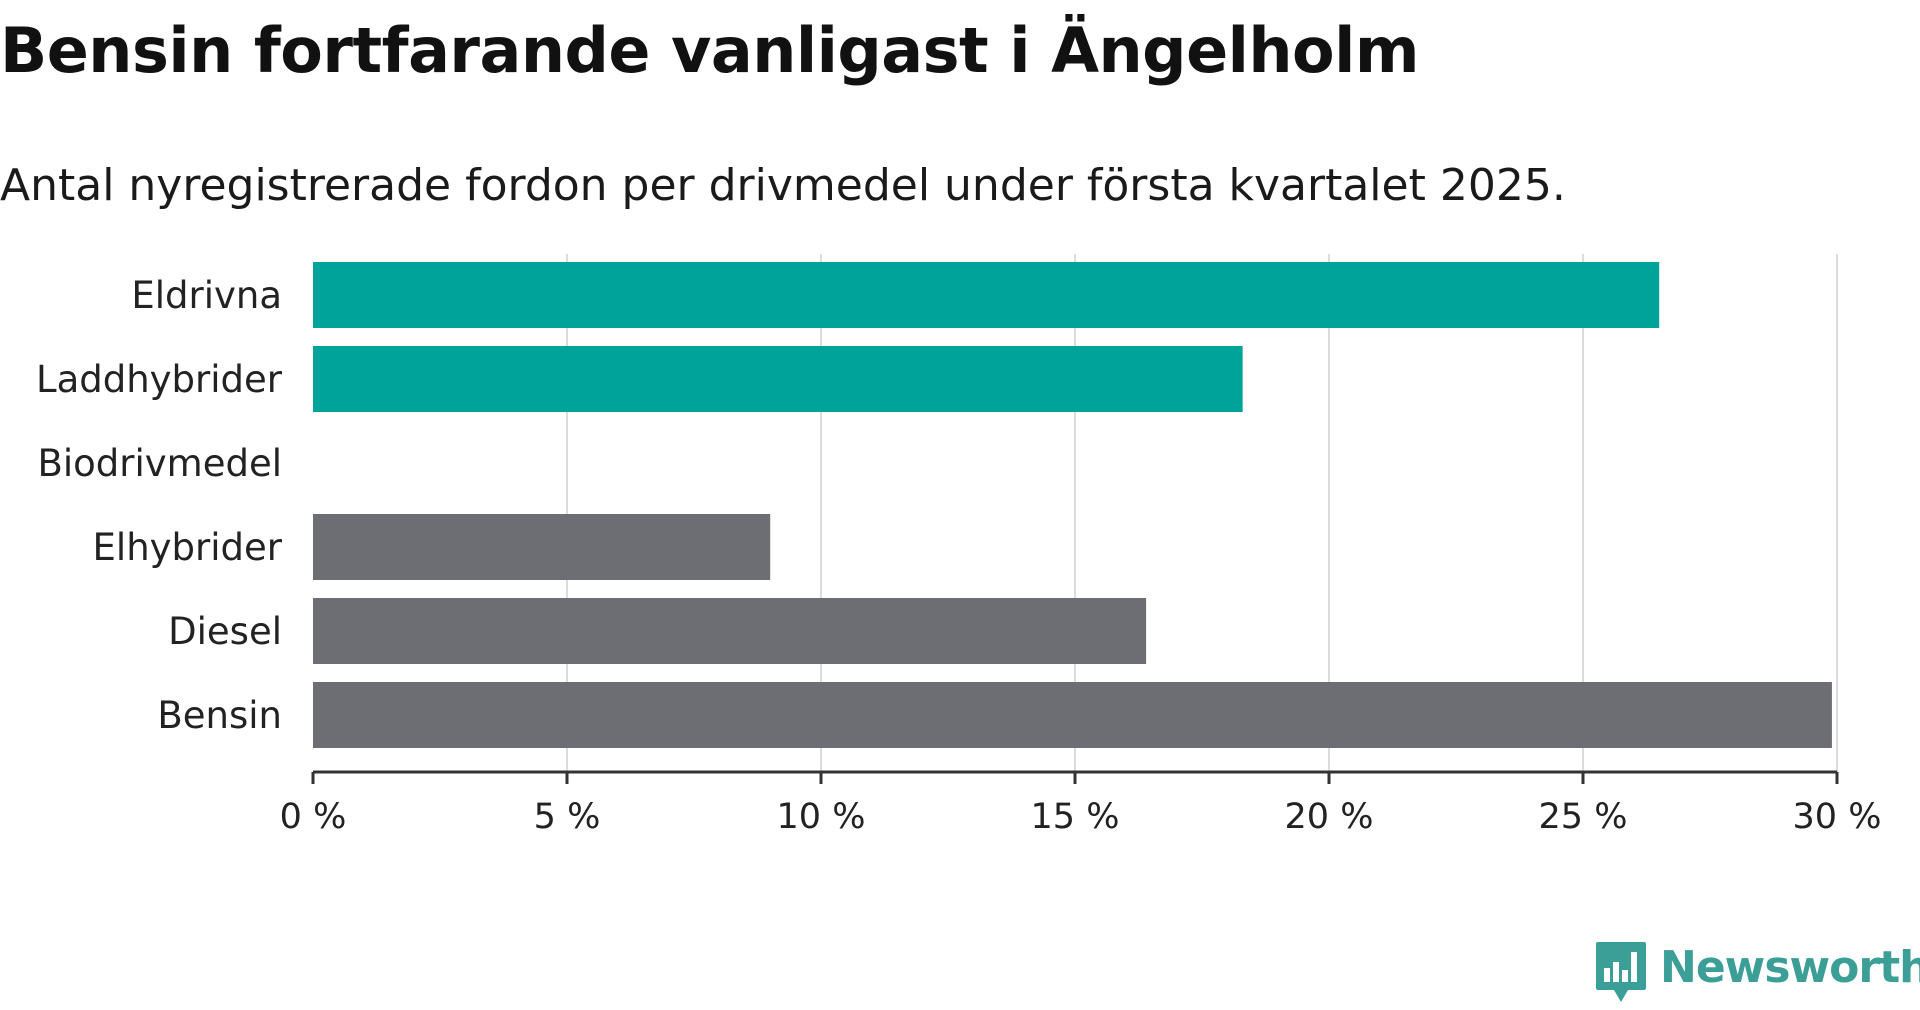 This screenshot has width=1920, height=1010. What do you see at coordinates (159, 463) in the screenshot?
I see `category-label: Biodrivmedel` at bounding box center [159, 463].